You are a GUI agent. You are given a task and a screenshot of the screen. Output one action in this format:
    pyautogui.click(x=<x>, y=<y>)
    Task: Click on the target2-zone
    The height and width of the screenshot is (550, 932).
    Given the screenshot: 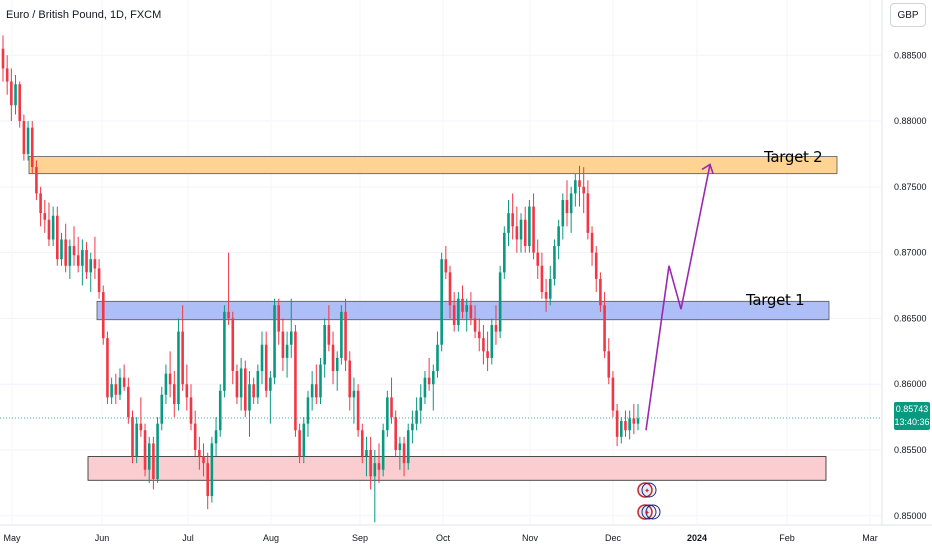 What is the action you would take?
    pyautogui.click(x=433, y=165)
    